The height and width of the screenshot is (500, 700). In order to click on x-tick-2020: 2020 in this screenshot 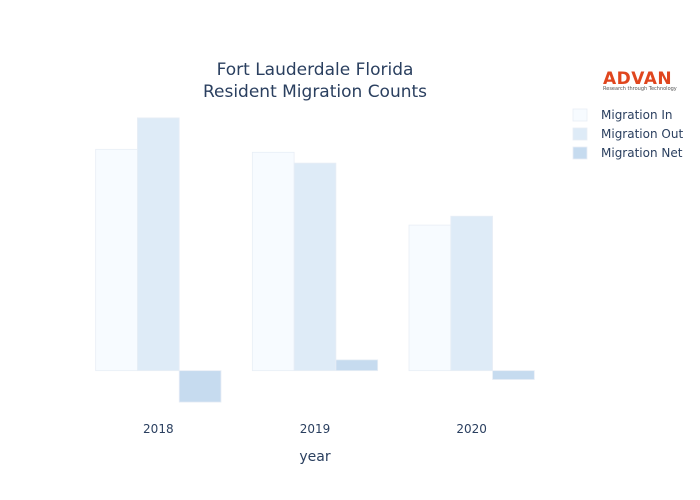, I will do `click(471, 429)`.